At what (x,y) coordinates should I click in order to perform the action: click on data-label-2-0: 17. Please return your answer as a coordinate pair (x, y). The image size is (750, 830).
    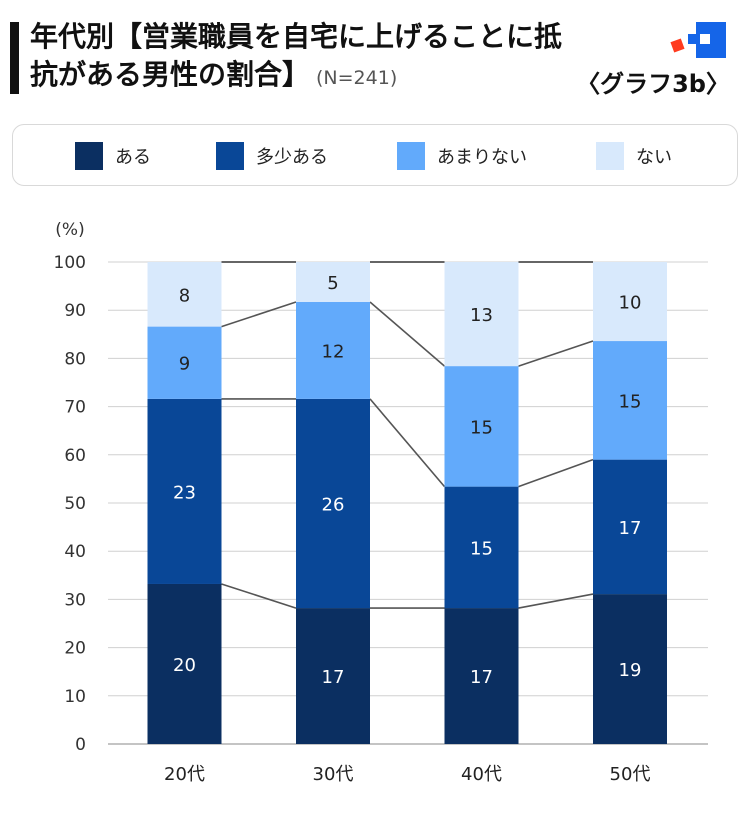
    Looking at the image, I should click on (481, 677).